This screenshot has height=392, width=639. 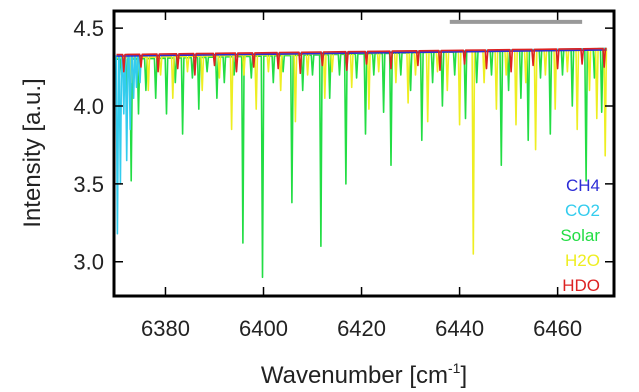 What do you see at coordinates (582, 210) in the screenshot?
I see `legend-entry-co2: CO2` at bounding box center [582, 210].